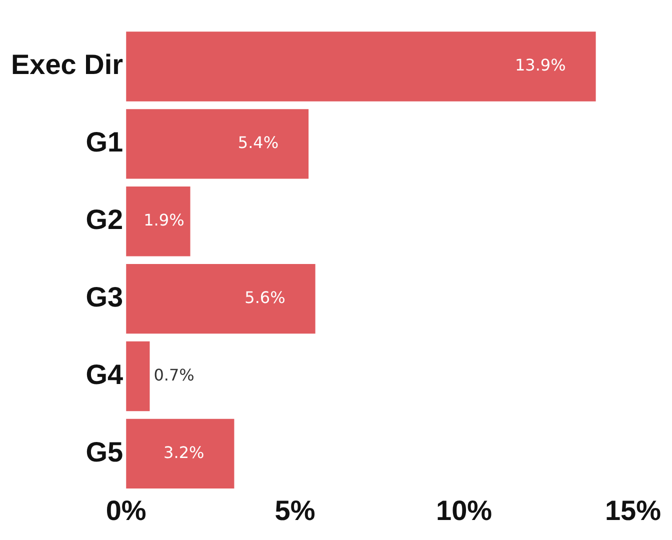  I want to click on data-label: 5.4%, so click(258, 142).